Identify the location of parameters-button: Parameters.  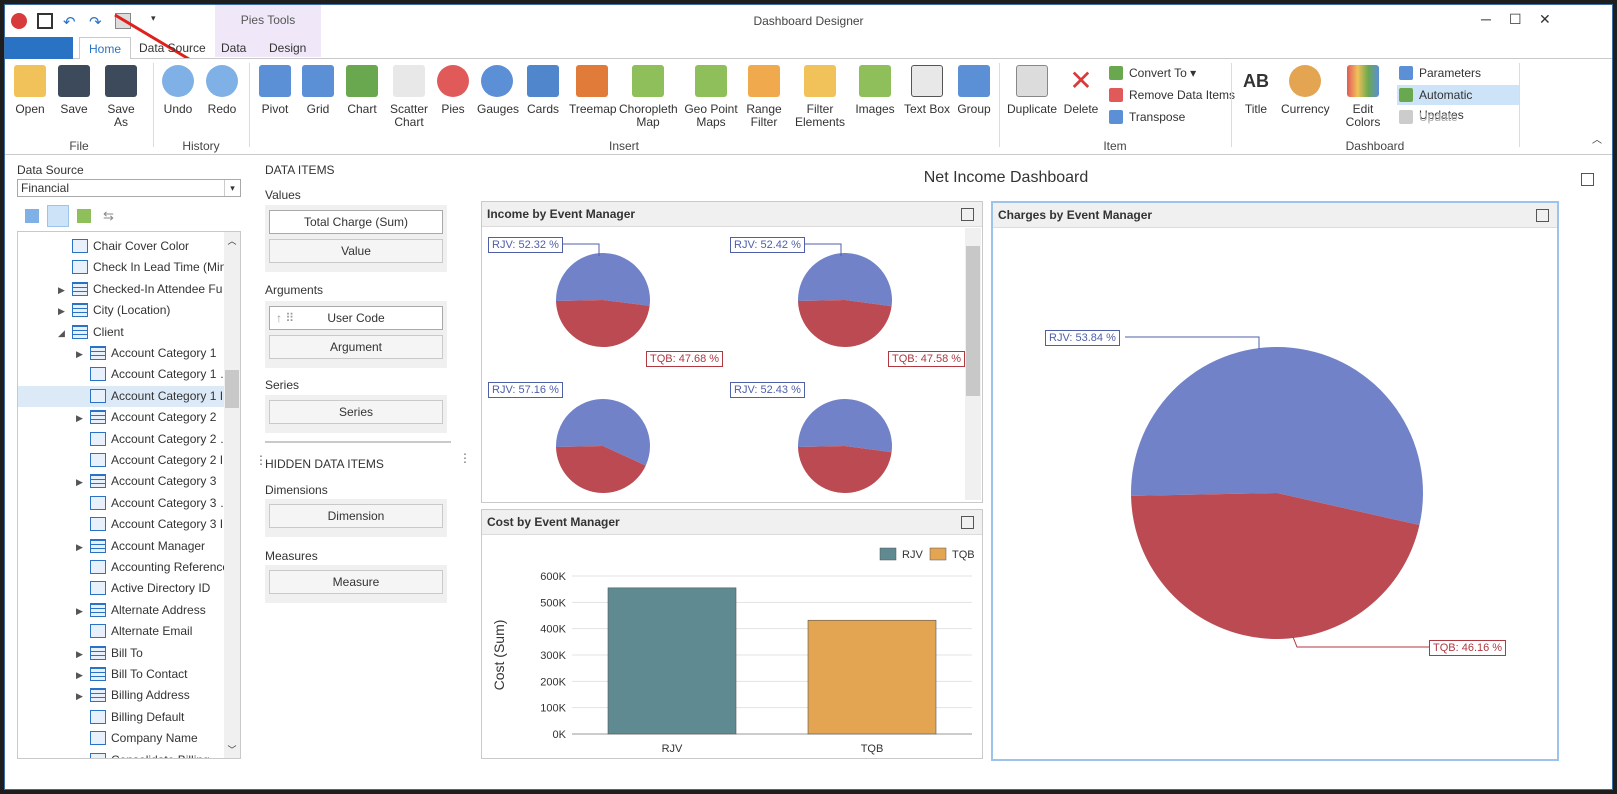
(1439, 73).